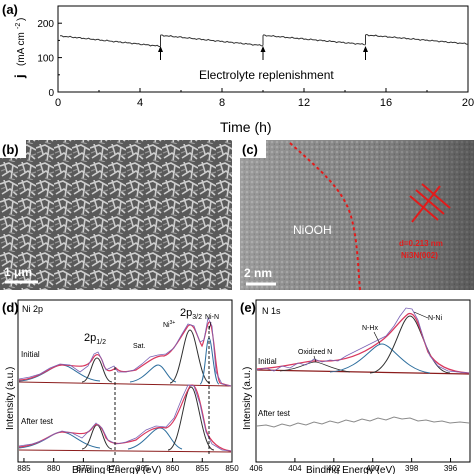  I want to click on xps-xtick-label: 885, so click(24, 468).